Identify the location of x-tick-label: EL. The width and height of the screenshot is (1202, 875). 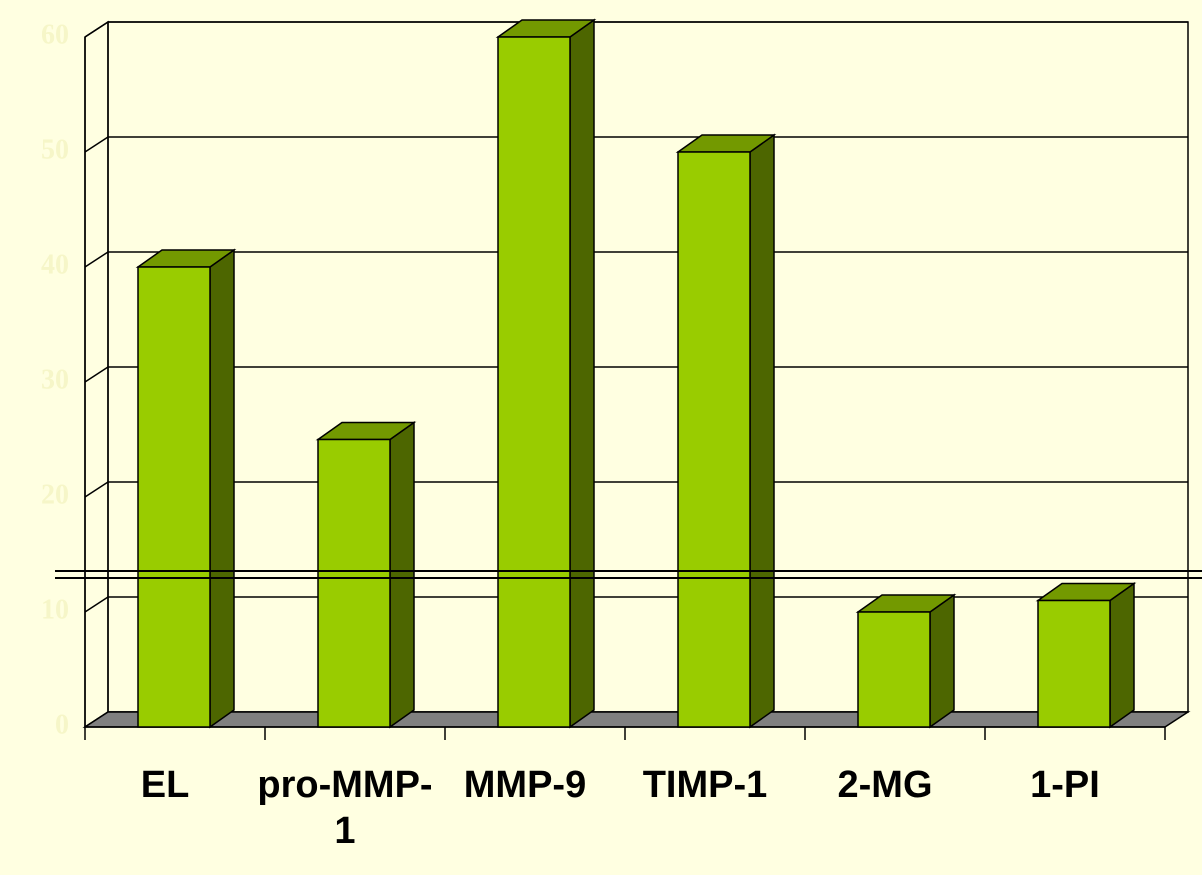
(165, 785).